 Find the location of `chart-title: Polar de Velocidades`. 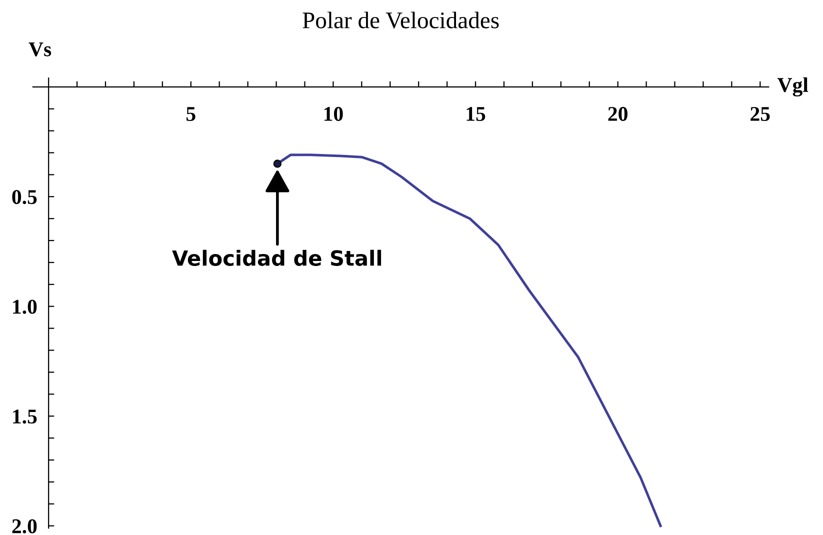

chart-title: Polar de Velocidades is located at coordinates (400, 20).